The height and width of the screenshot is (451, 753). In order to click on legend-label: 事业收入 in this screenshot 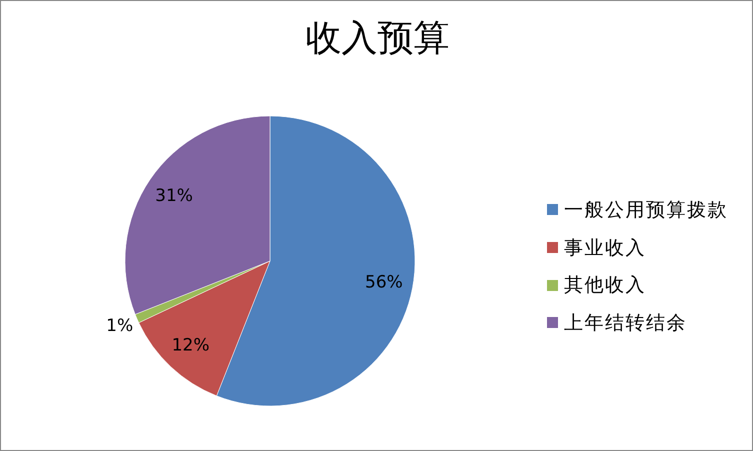, I will do `click(605, 248)`.